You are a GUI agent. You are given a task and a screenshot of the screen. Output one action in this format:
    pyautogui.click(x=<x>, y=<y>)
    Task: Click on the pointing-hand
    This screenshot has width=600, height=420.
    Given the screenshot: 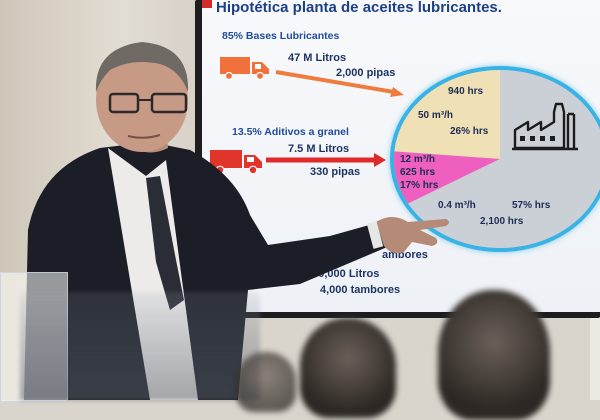 What is the action you would take?
    pyautogui.click(x=412, y=235)
    